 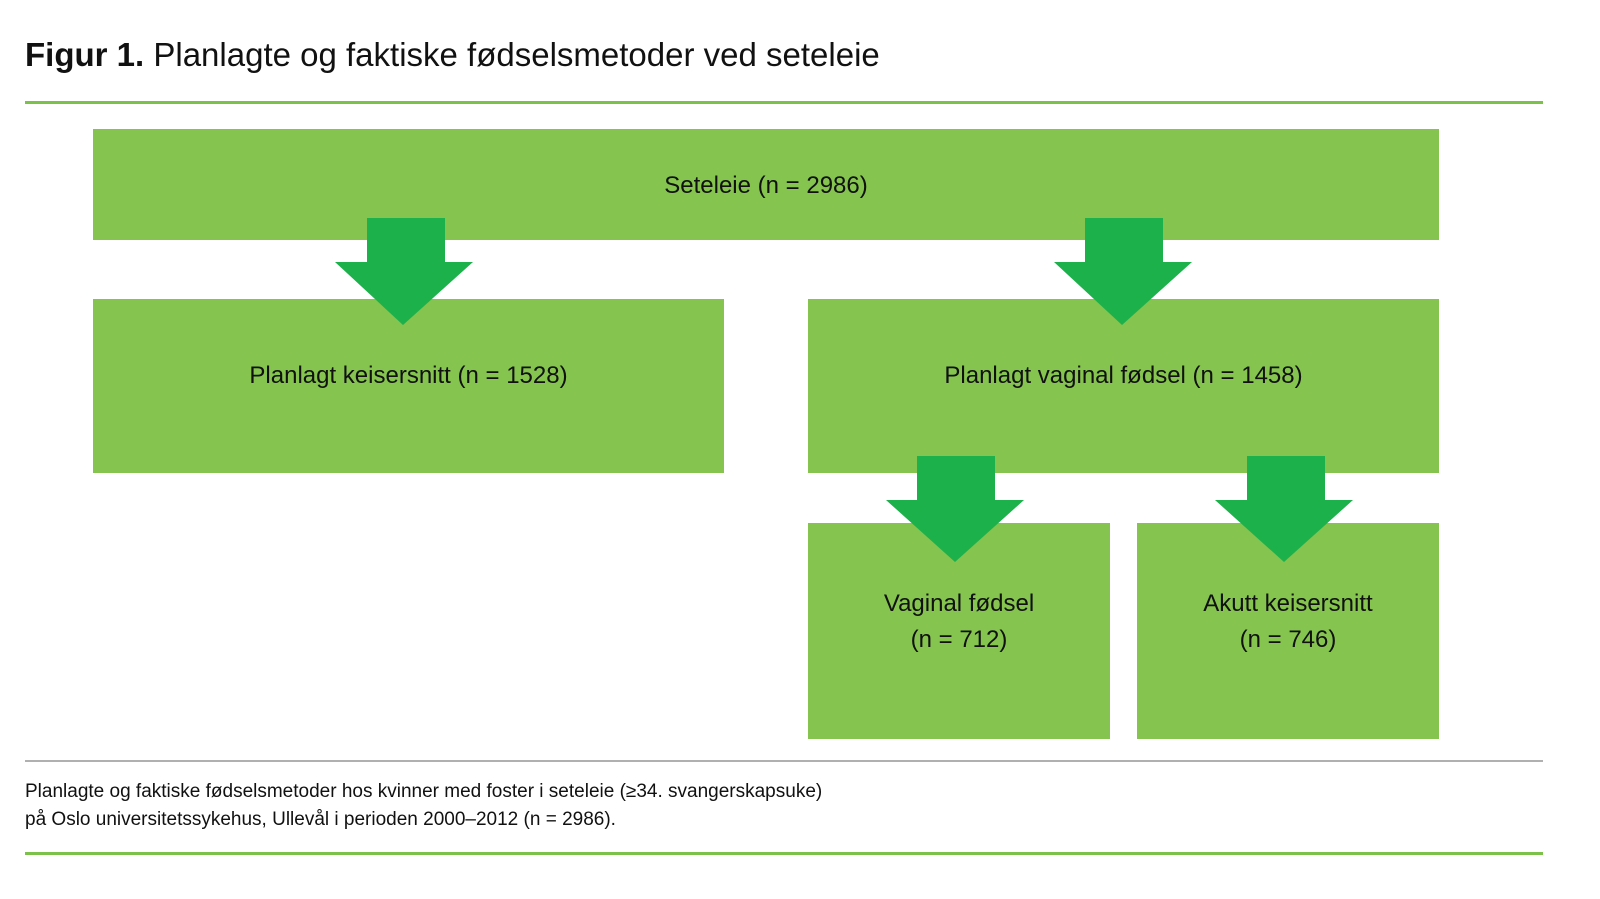 I want to click on node-root: Seteleie (n = 2986), so click(x=766, y=184).